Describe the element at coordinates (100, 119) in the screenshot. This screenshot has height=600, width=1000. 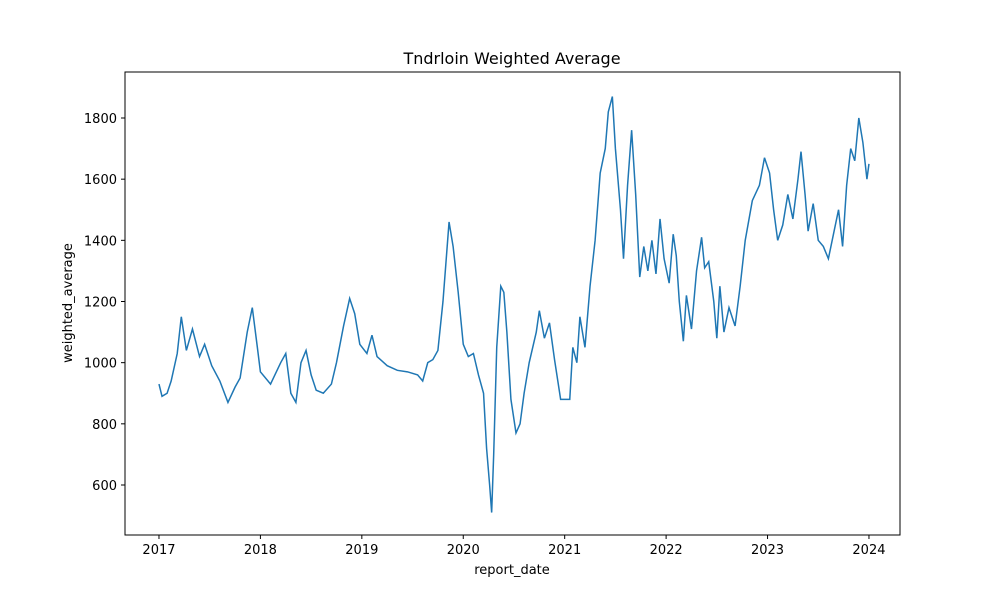
I see `y-tick-label: 1800` at that location.